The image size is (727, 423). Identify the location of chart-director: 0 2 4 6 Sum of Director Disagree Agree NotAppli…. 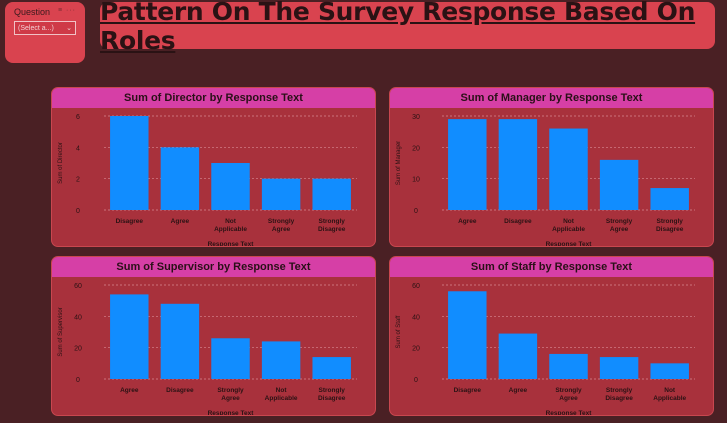
(207, 180).